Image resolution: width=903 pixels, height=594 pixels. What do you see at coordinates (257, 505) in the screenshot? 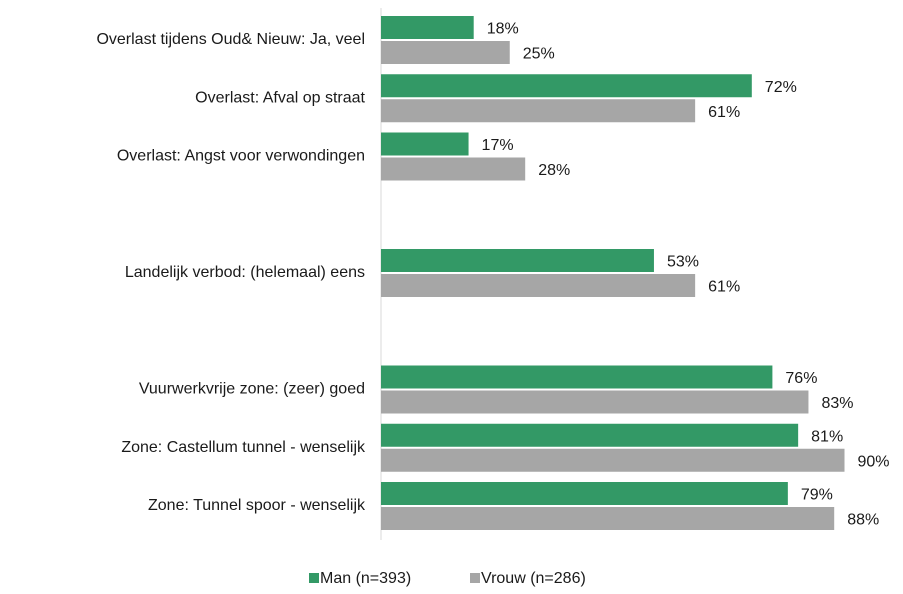
I see `category-label: Zone: Tunnel spoor - wenselijk` at bounding box center [257, 505].